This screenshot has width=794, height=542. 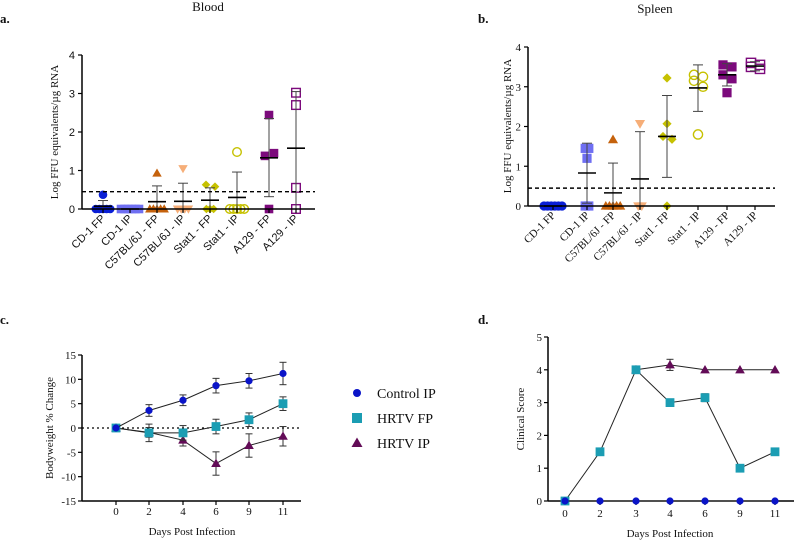 What do you see at coordinates (483, 319) in the screenshot?
I see `panel-label-d: d.` at bounding box center [483, 319].